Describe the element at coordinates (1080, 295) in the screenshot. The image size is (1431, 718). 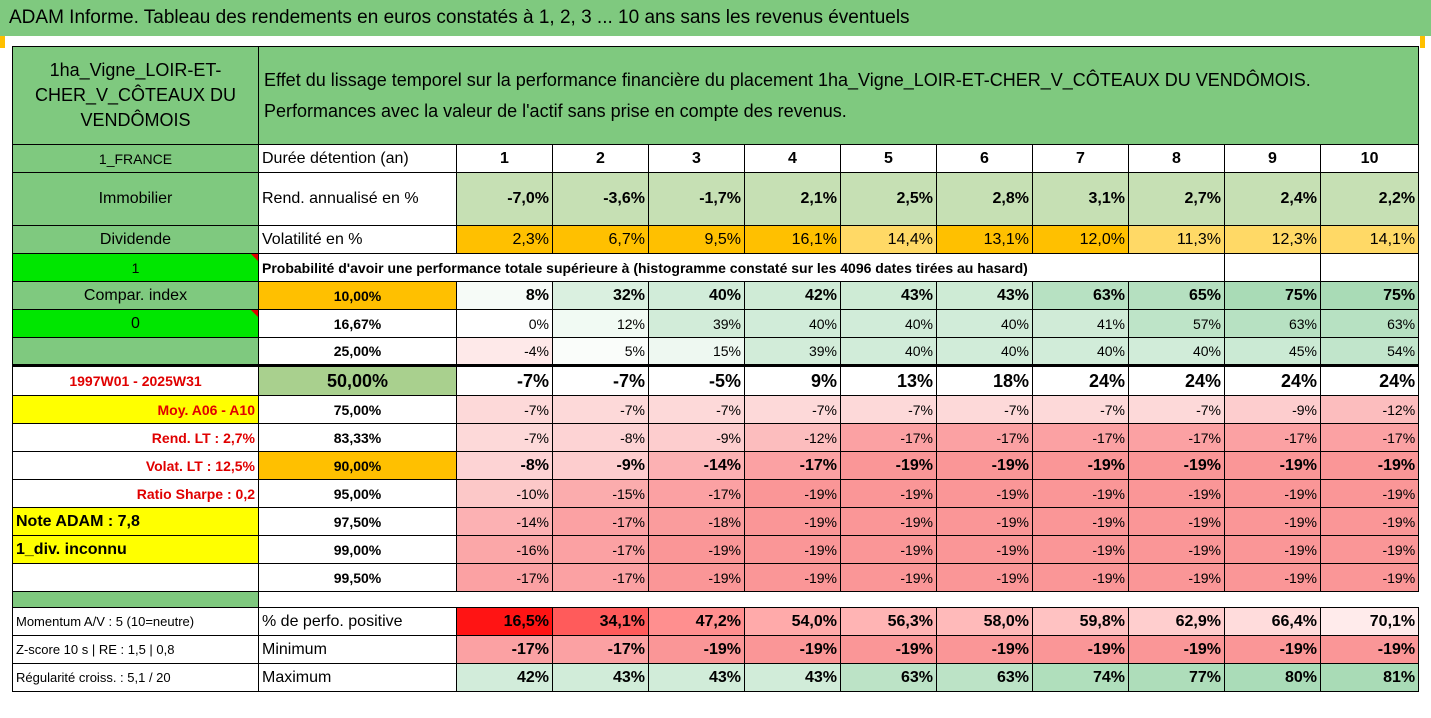
I see `quantile-value-7: 63%` at that location.